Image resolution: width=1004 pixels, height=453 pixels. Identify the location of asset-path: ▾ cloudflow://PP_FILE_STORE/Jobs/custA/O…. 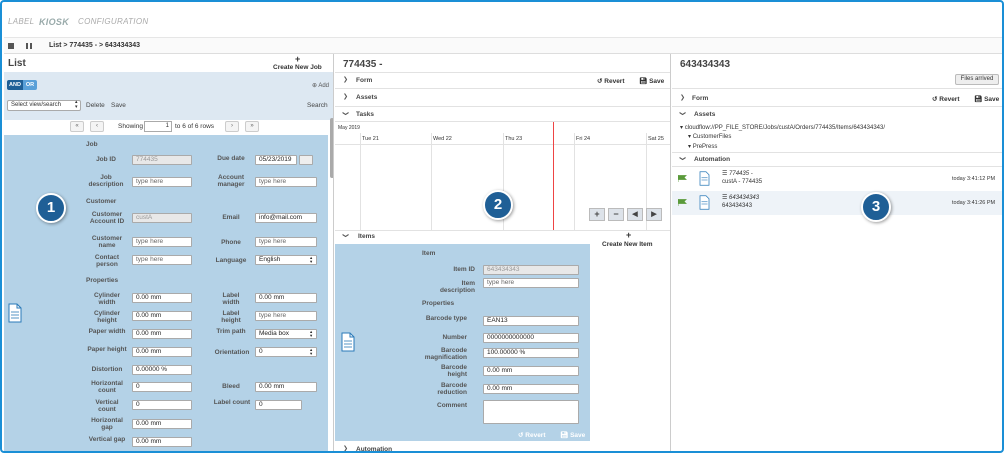
(783, 128).